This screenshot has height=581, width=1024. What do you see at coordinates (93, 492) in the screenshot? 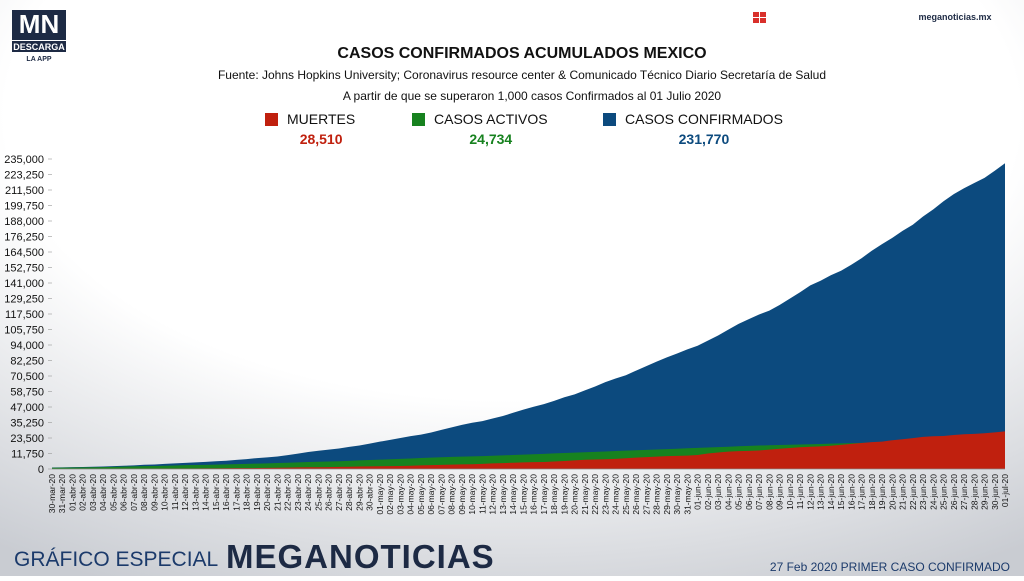
I see `x-tick-label: 03-abr-20` at bounding box center [93, 492].